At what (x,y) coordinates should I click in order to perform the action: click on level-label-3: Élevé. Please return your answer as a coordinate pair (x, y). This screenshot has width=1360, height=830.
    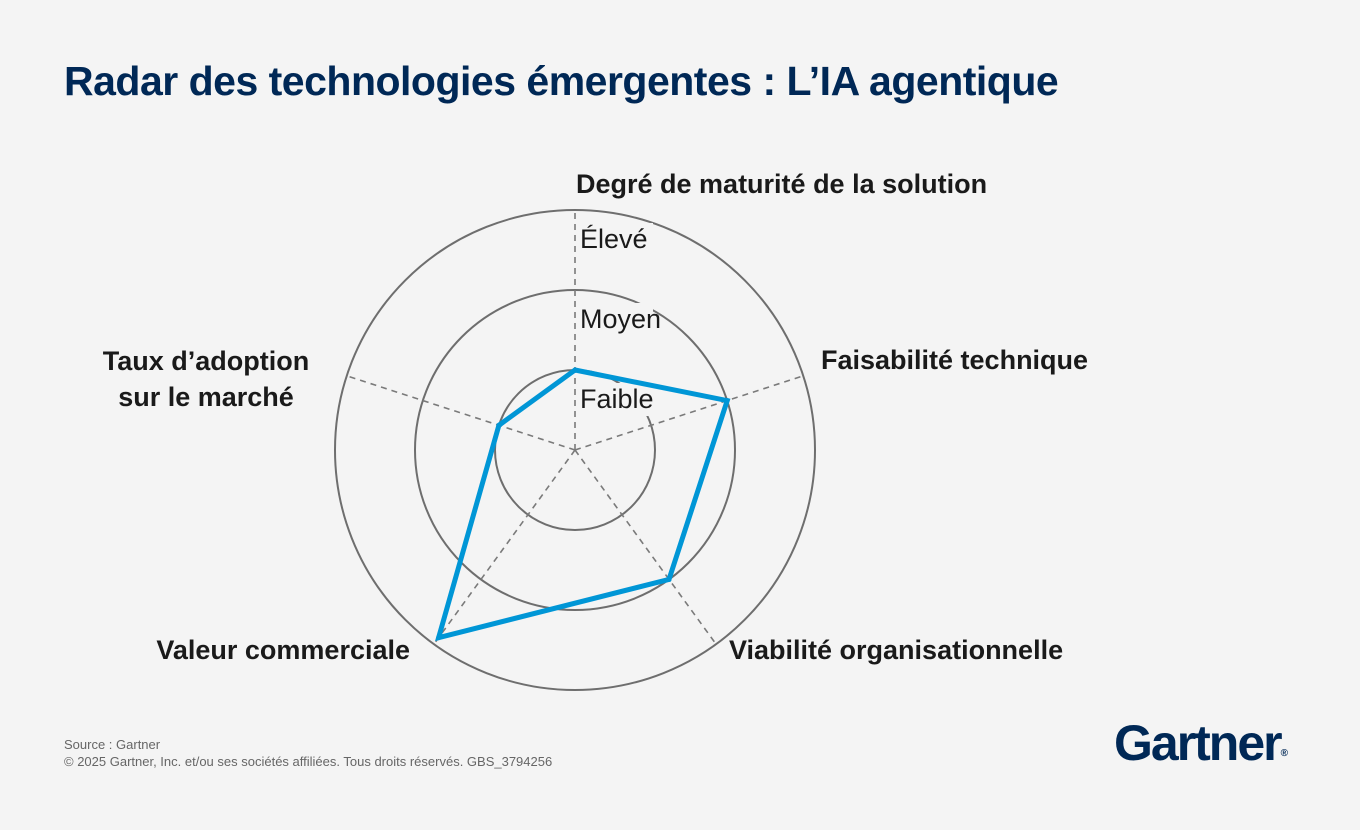
    Looking at the image, I should click on (614, 239).